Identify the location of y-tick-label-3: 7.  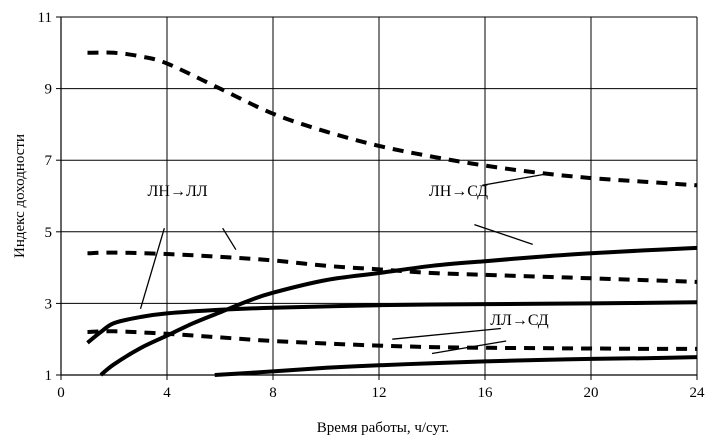
(49, 161).